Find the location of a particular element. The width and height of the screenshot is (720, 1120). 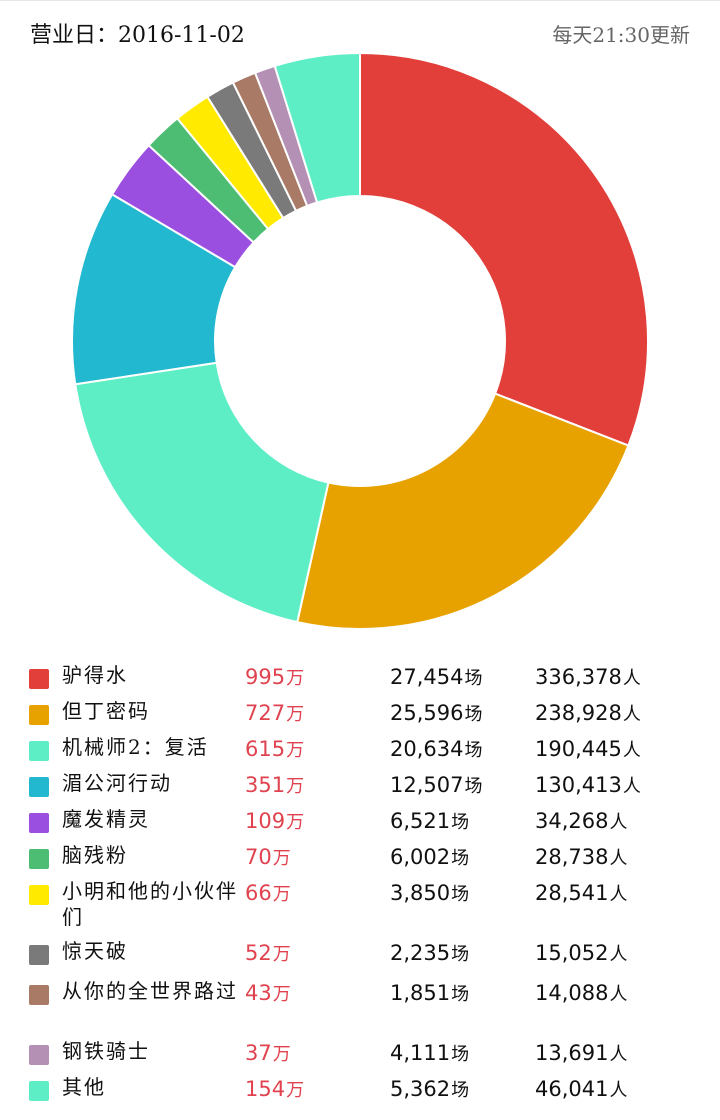

legend-row: 其他 154万 5,362场 46,041人 is located at coordinates (360, 1089).